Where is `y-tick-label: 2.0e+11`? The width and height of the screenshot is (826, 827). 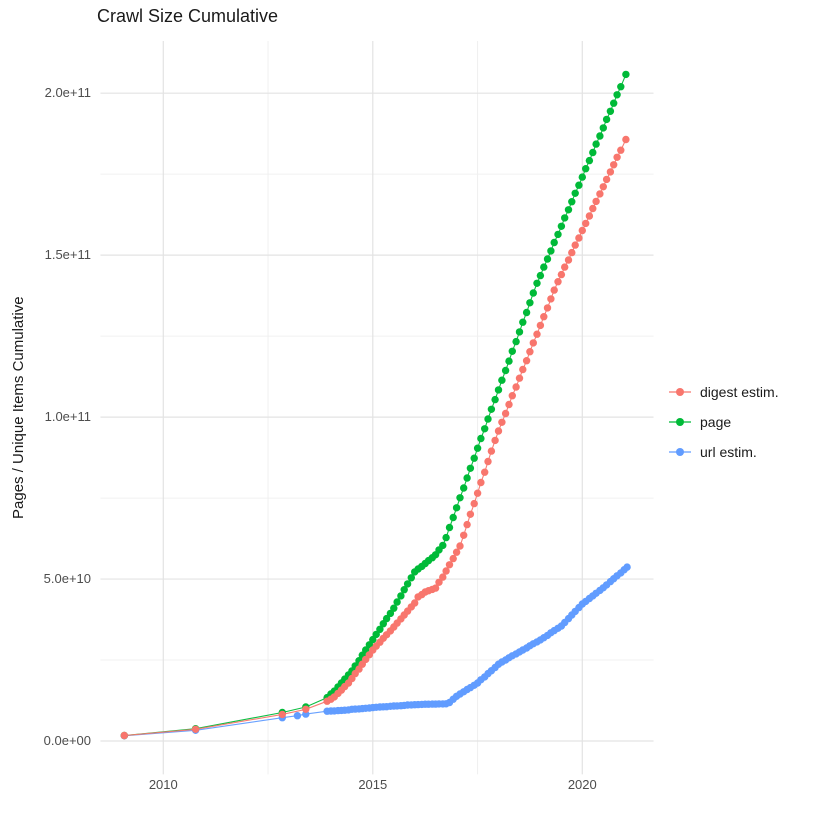
y-tick-label: 2.0e+11 is located at coordinates (67, 93).